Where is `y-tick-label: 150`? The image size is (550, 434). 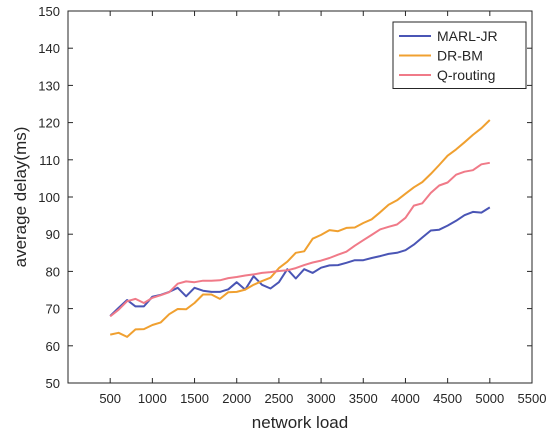
y-tick-label: 150 is located at coordinates (49, 11).